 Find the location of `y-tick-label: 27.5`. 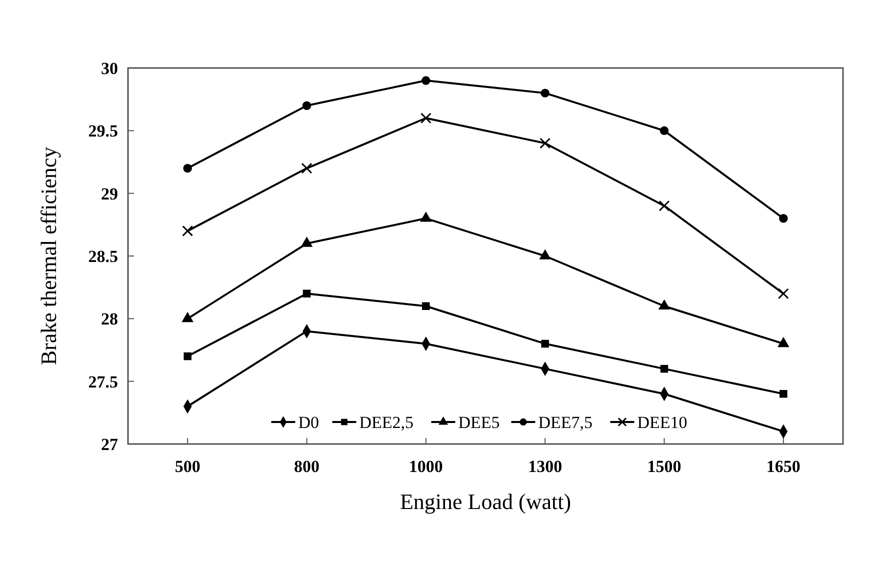

y-tick-label: 27.5 is located at coordinates (103, 382).